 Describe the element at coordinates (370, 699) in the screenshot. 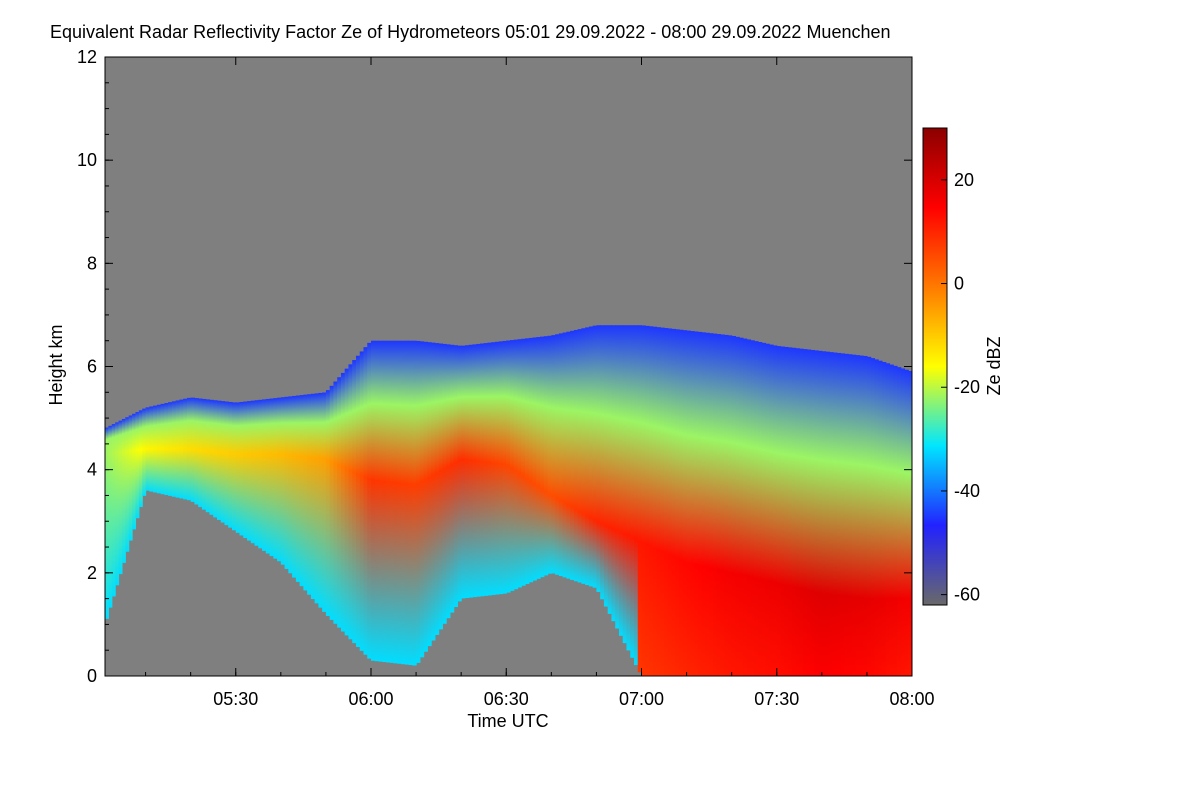

I see `x-tick-label: 06:00` at that location.